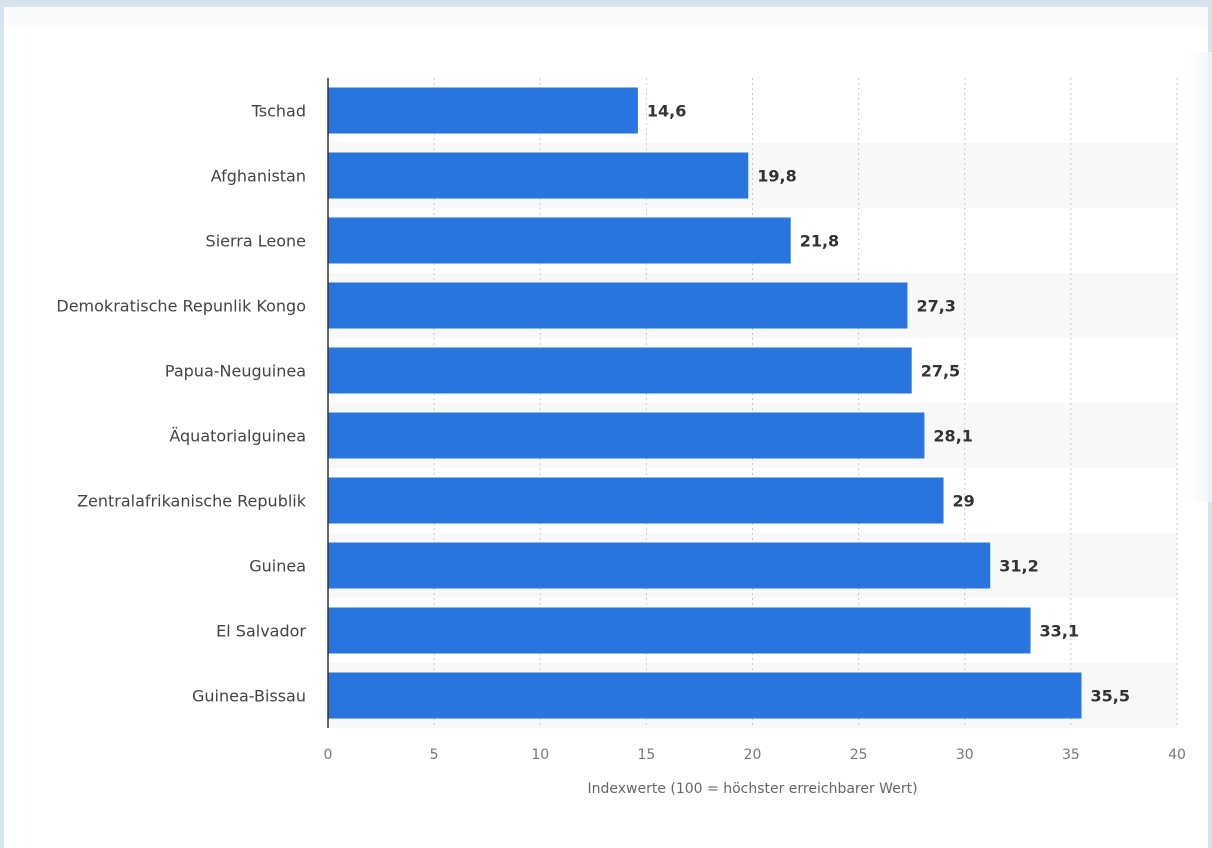  I want to click on value-label: 29, so click(964, 501).